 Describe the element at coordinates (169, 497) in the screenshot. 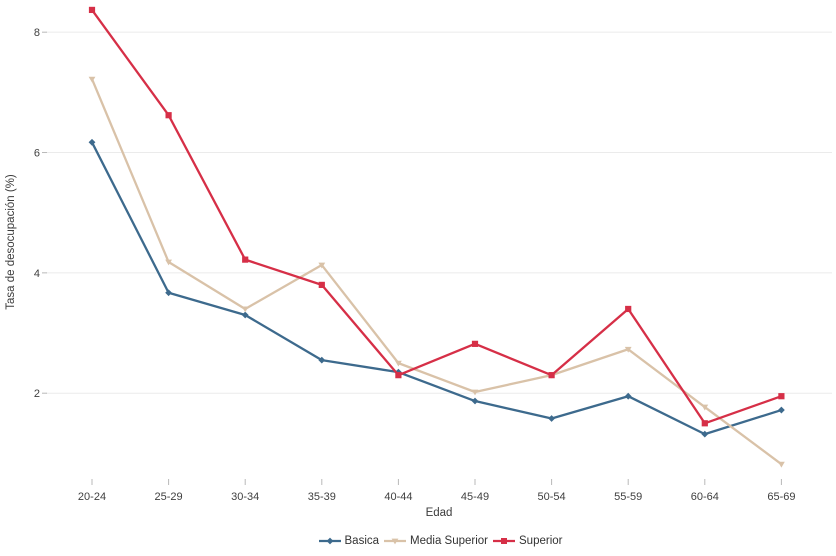

I see `x-tick-label: 25-29` at that location.